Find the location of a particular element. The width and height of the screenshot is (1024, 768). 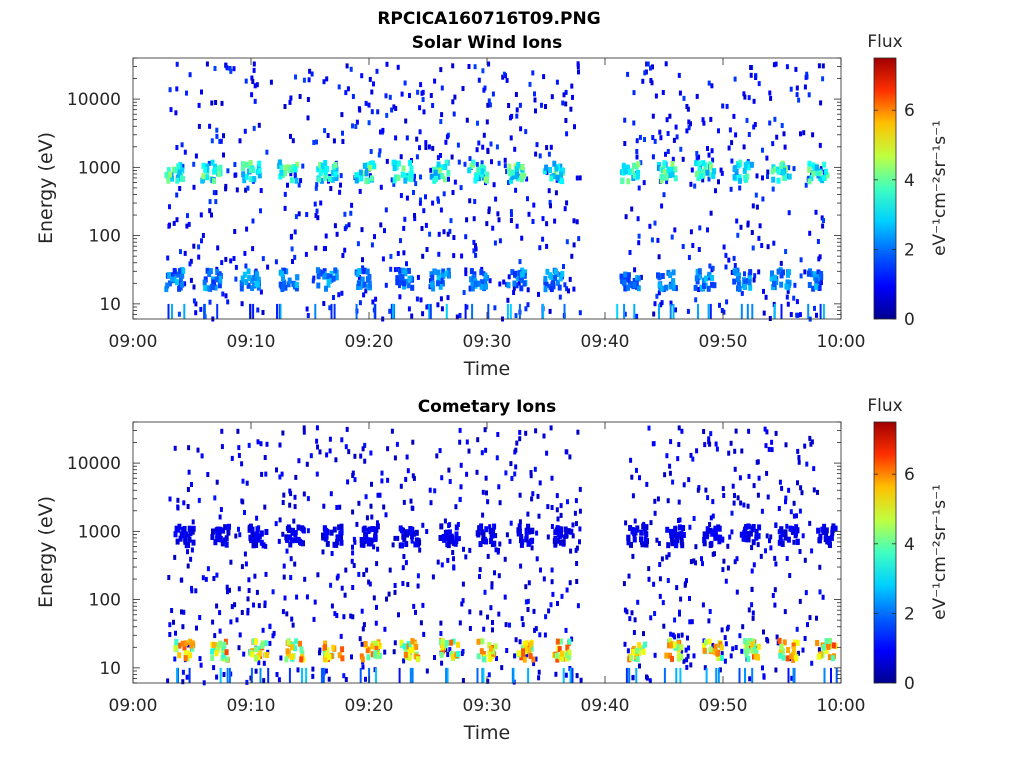

figure-title: RPCICA160716T09.PNG is located at coordinates (488, 19).